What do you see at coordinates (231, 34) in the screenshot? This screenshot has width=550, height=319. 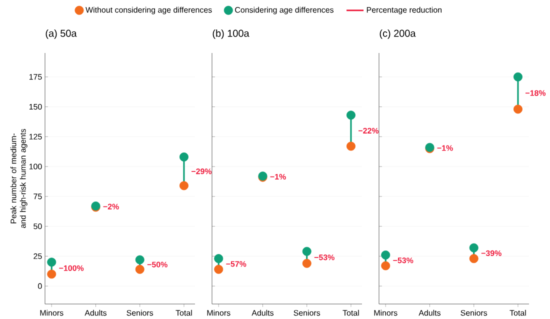 I see `chart-title: (b) 100a` at bounding box center [231, 34].